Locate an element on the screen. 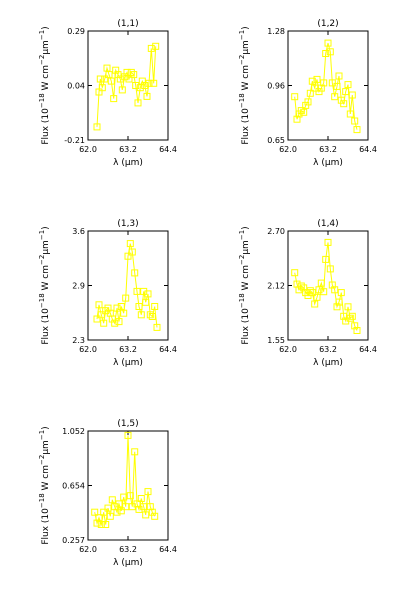 Image resolution: width=400 pixels, height=600 pixels. y-tick-label: -0.21 is located at coordinates (74, 140).